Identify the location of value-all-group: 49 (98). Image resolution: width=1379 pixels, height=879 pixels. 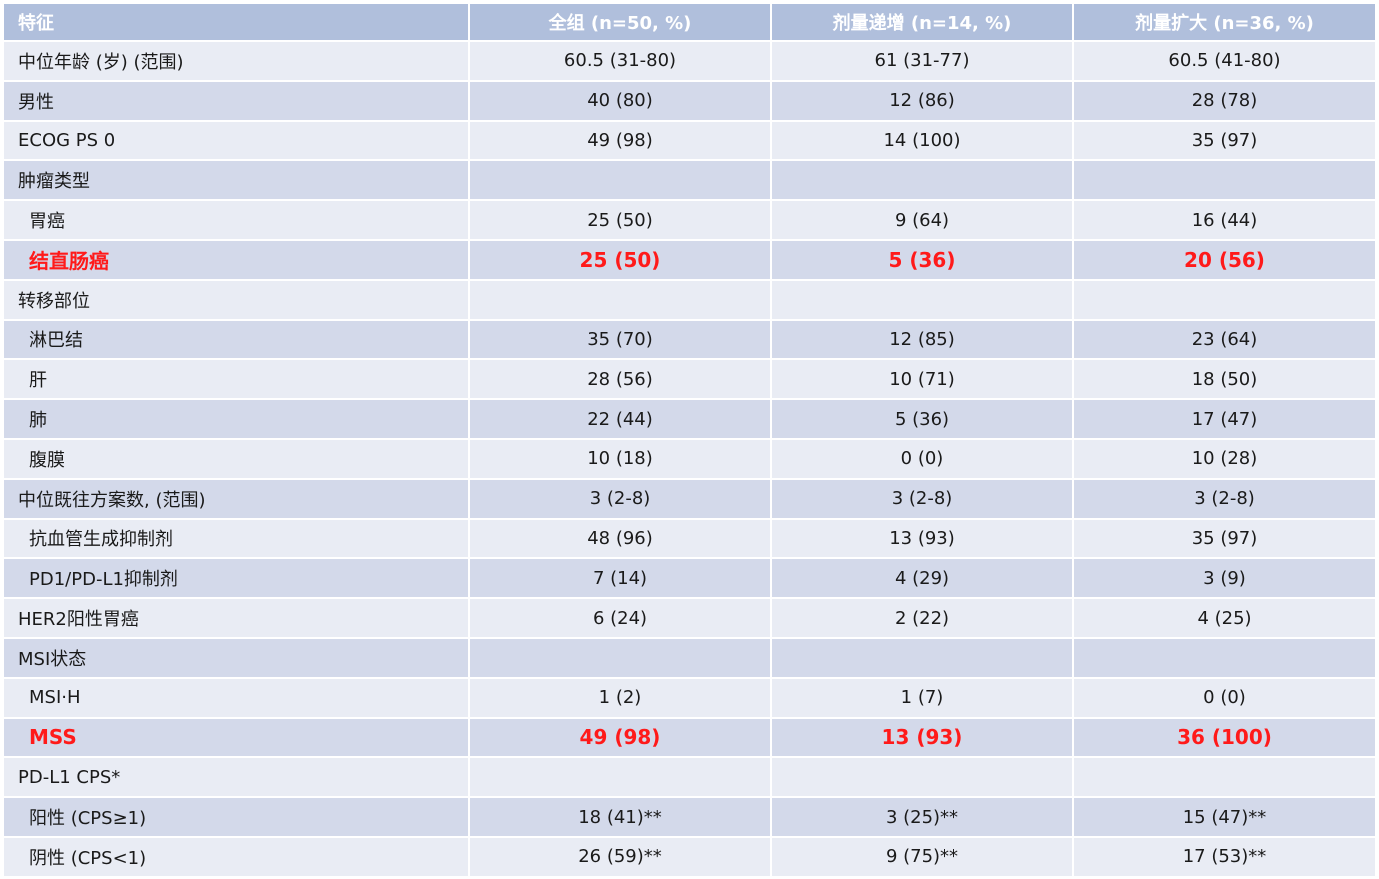
(620, 140).